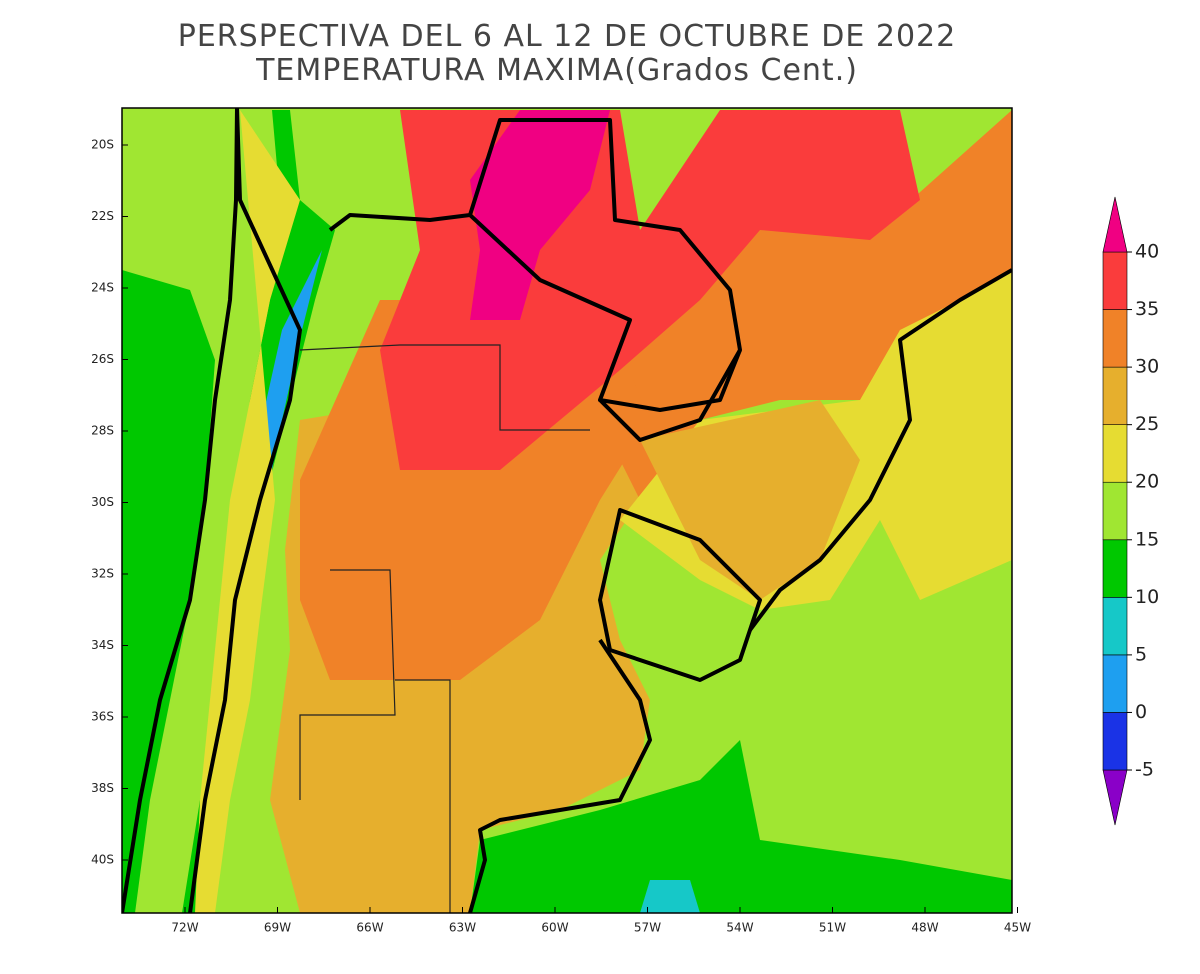 The height and width of the screenshot is (974, 1200). I want to click on colorbar-label: 15, so click(1147, 539).